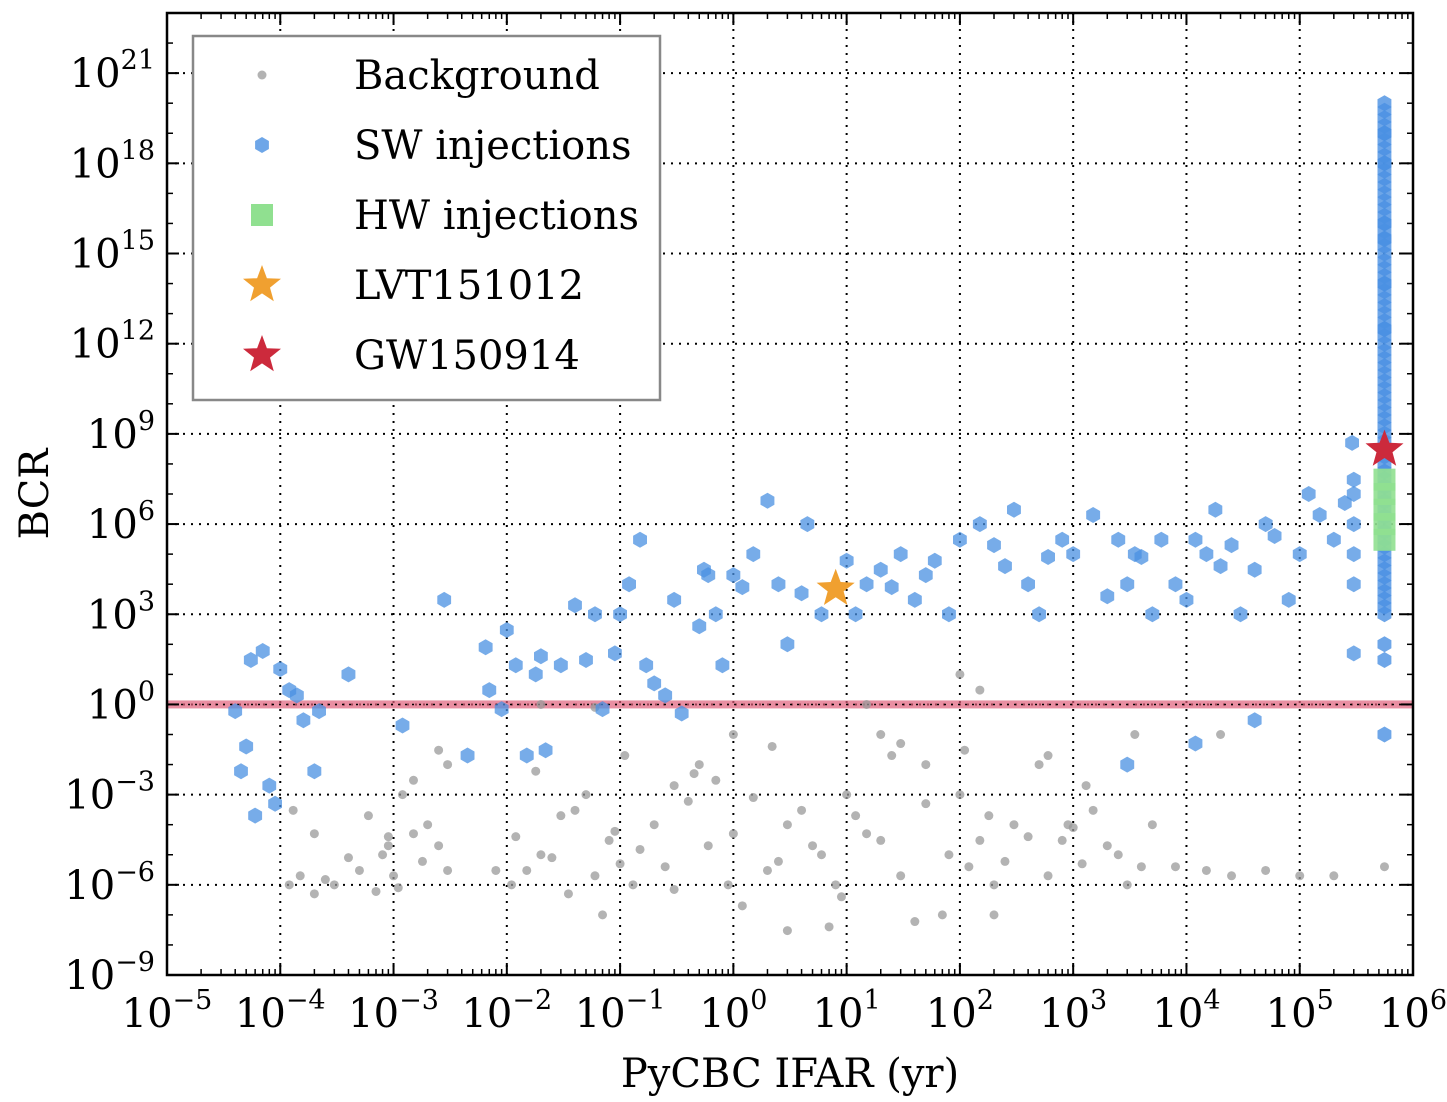 The image size is (1447, 1102). Describe the element at coordinates (1300, 1011) in the screenshot. I see `x-tick-label: 10⁵` at that location.